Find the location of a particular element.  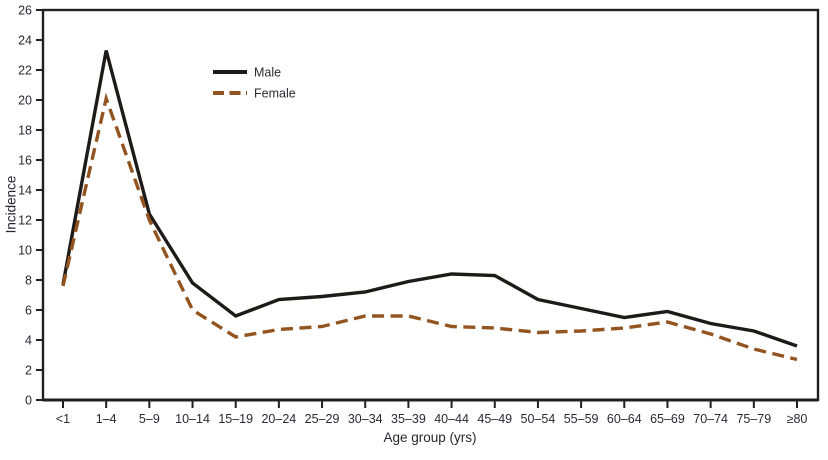

x-tick-label: 20–24 is located at coordinates (278, 419).